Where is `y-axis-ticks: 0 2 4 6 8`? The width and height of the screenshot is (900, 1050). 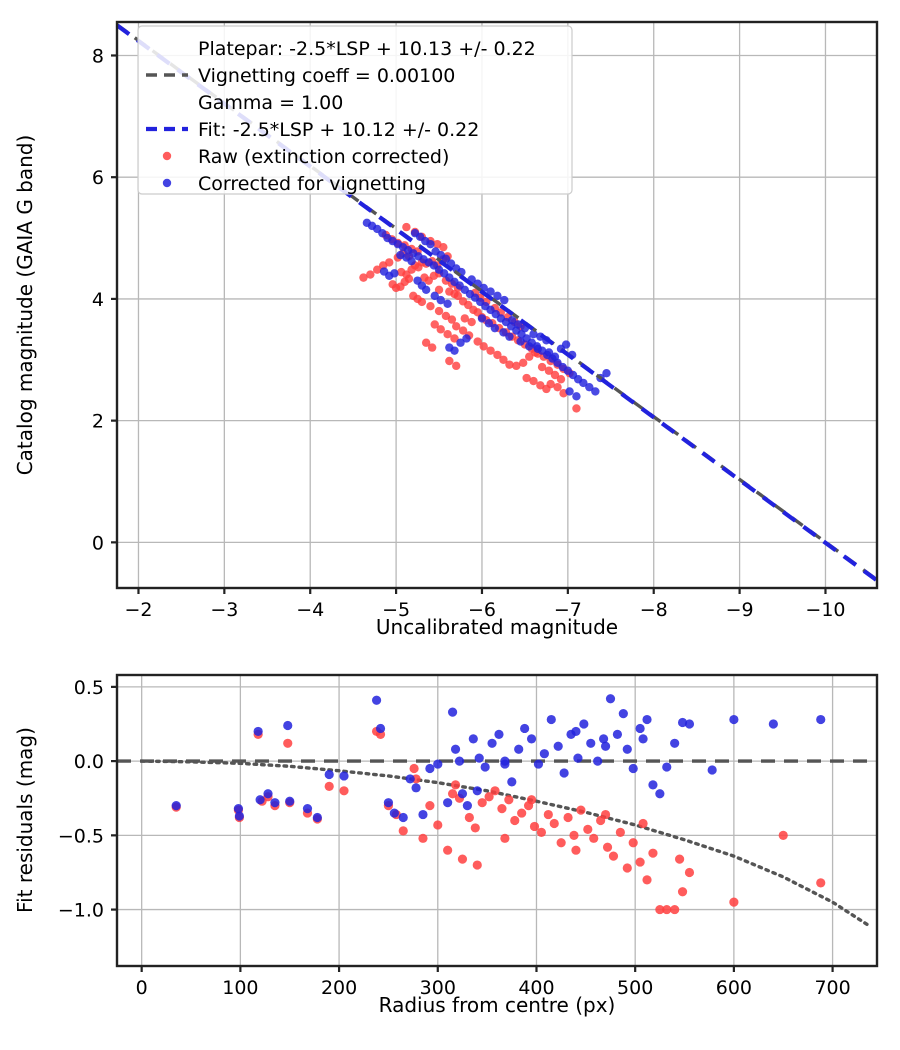
y-axis-ticks: 0 2 4 6 8 is located at coordinates (104, 299).